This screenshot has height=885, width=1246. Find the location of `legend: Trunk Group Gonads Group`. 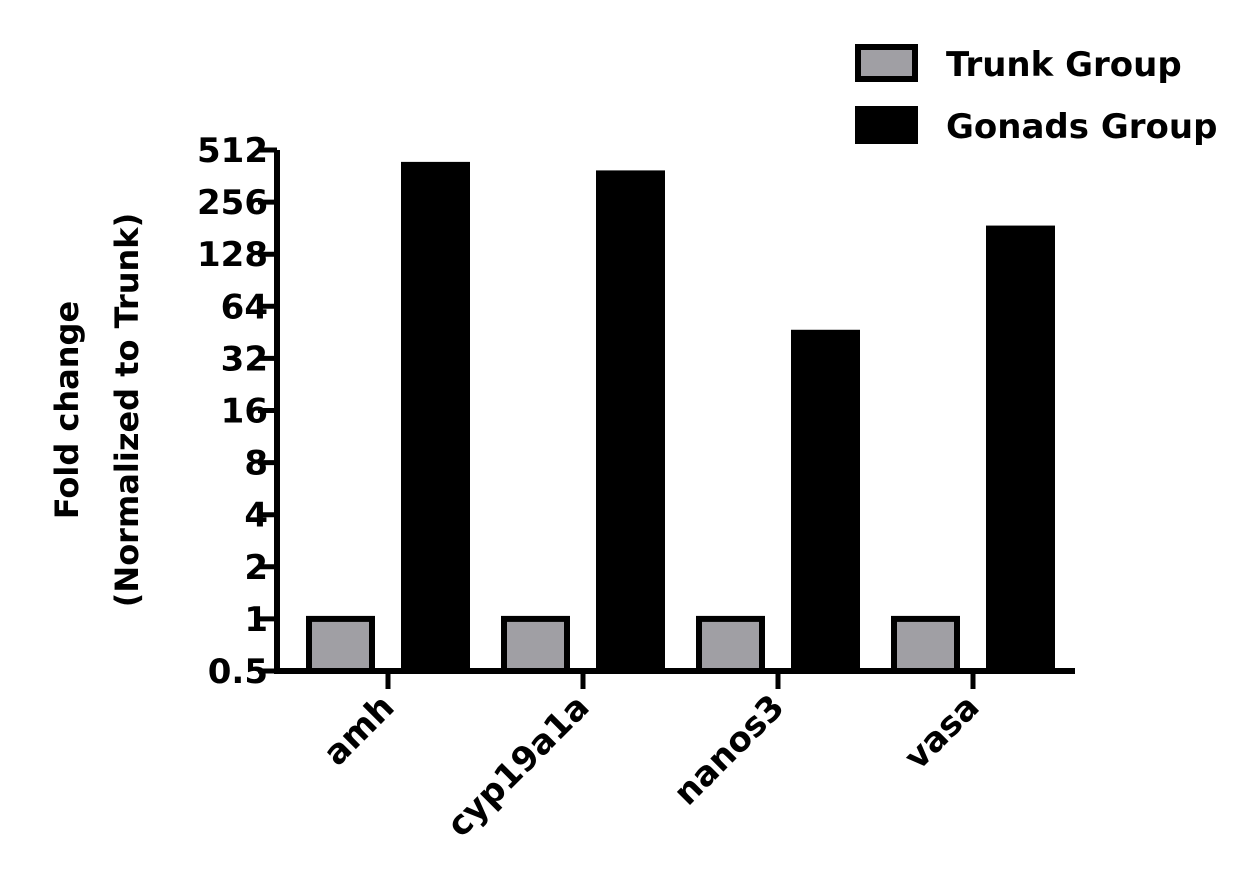

legend: Trunk Group Gonads Group is located at coordinates (1036, 95).